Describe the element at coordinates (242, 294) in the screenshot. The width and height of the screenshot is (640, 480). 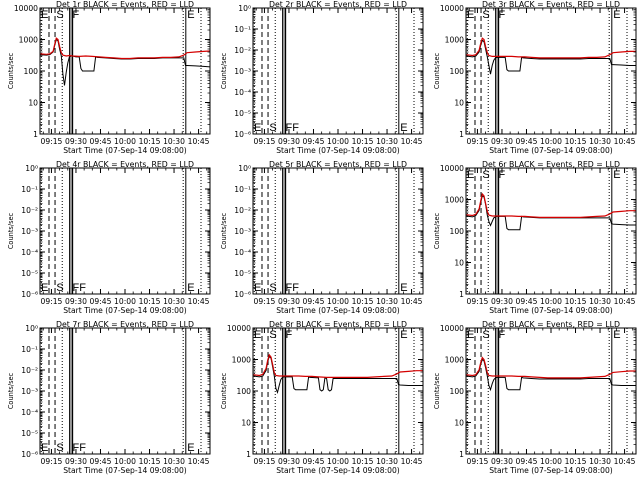
I see `y-tick-label: 10⁻⁶` at that location.